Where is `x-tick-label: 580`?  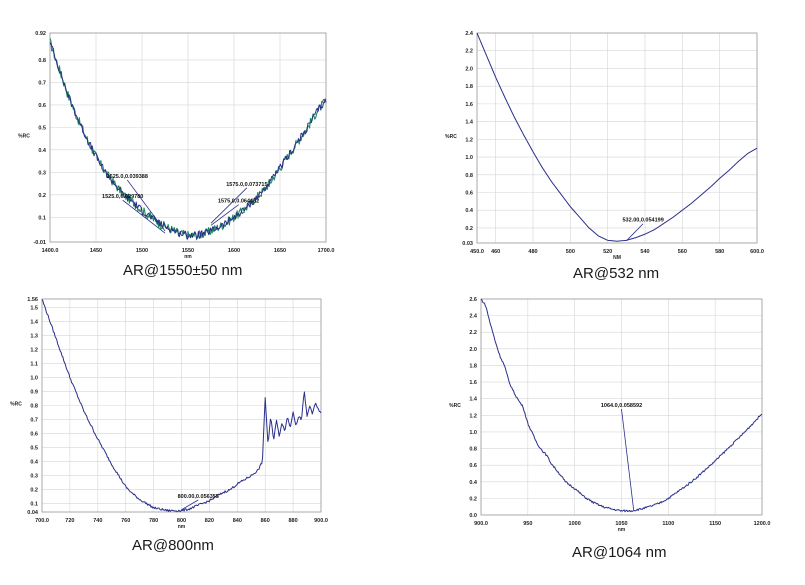 x-tick-label: 580 is located at coordinates (719, 252).